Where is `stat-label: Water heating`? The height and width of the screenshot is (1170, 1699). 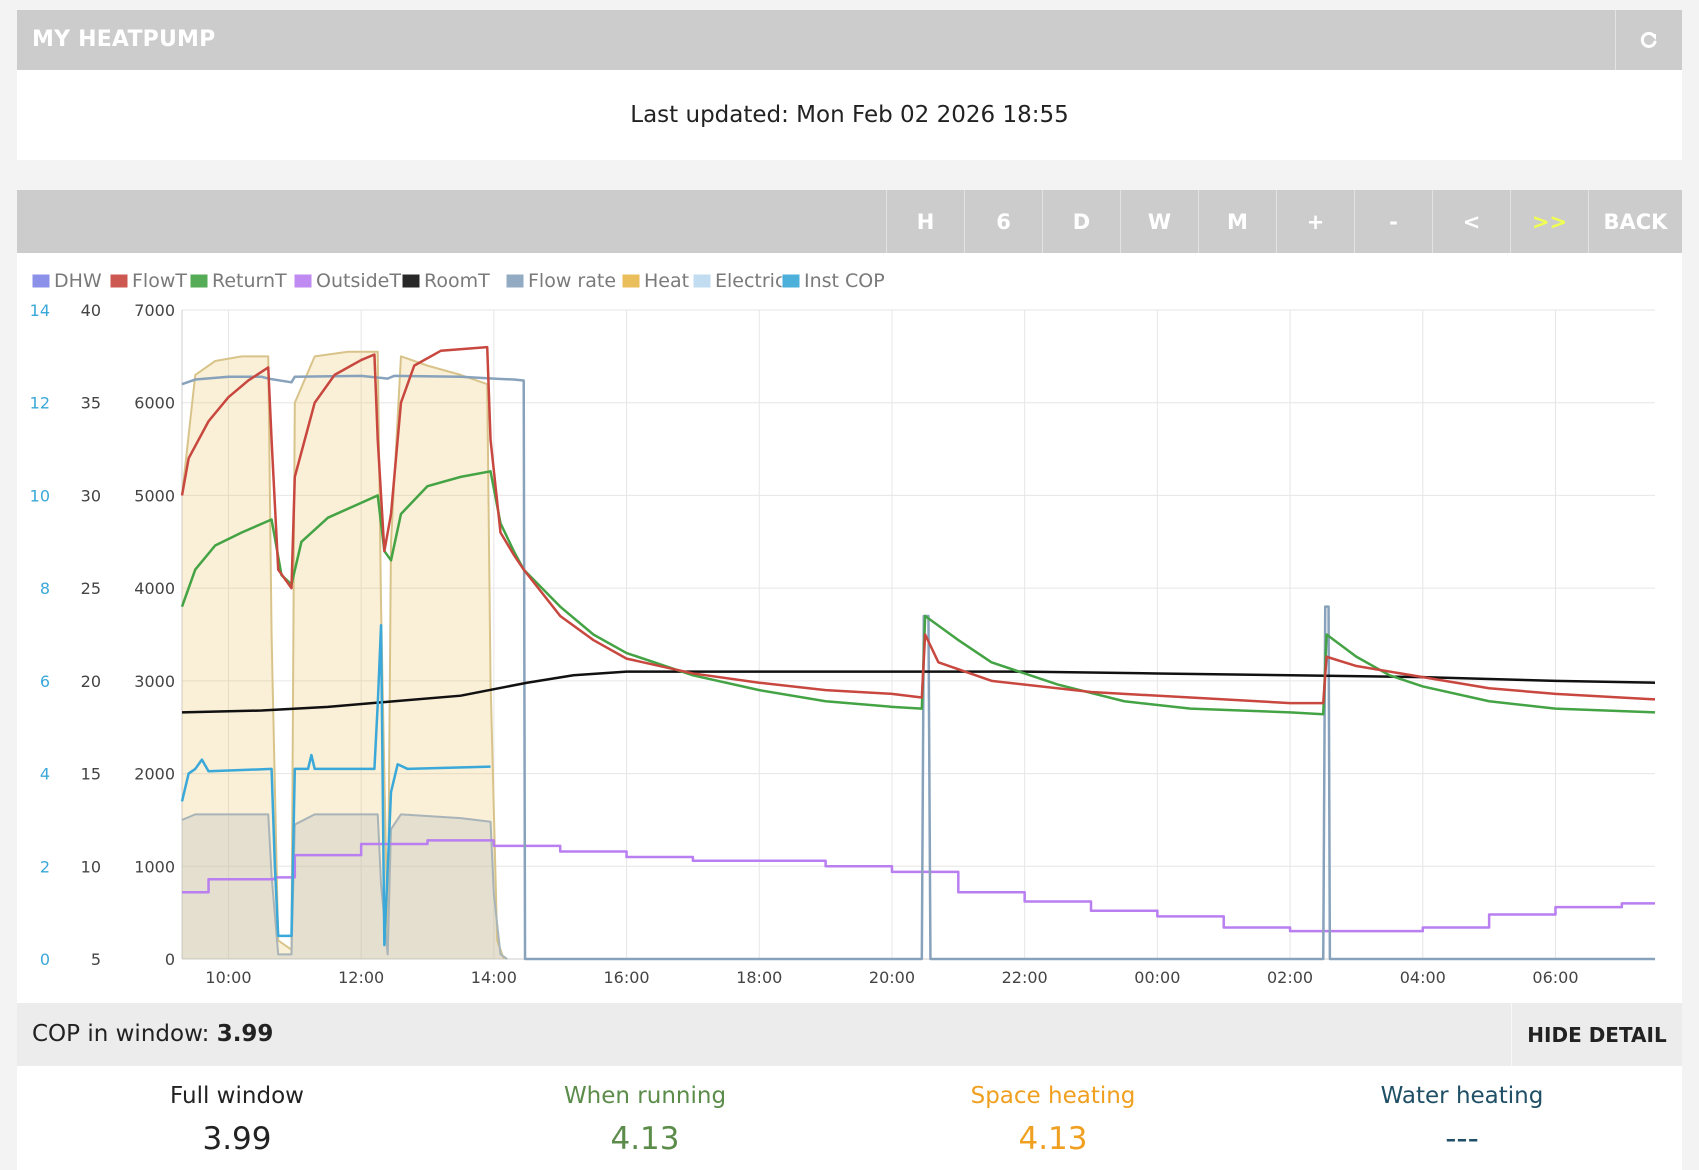
stat-label: Water heating is located at coordinates (1462, 1096).